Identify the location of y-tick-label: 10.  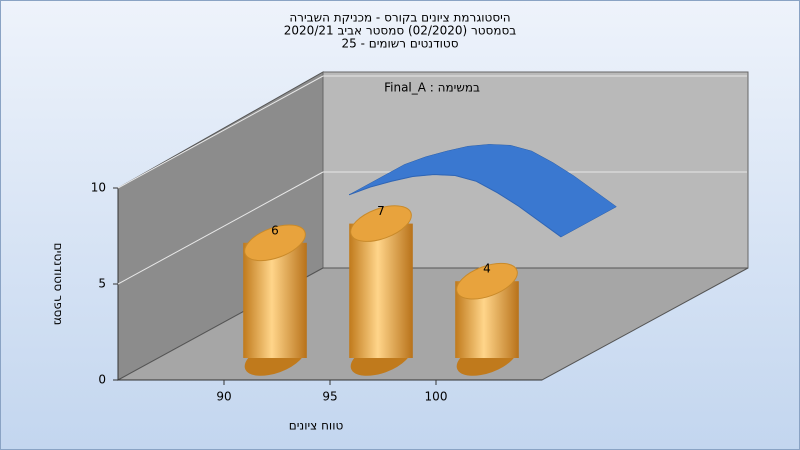
(98, 188).